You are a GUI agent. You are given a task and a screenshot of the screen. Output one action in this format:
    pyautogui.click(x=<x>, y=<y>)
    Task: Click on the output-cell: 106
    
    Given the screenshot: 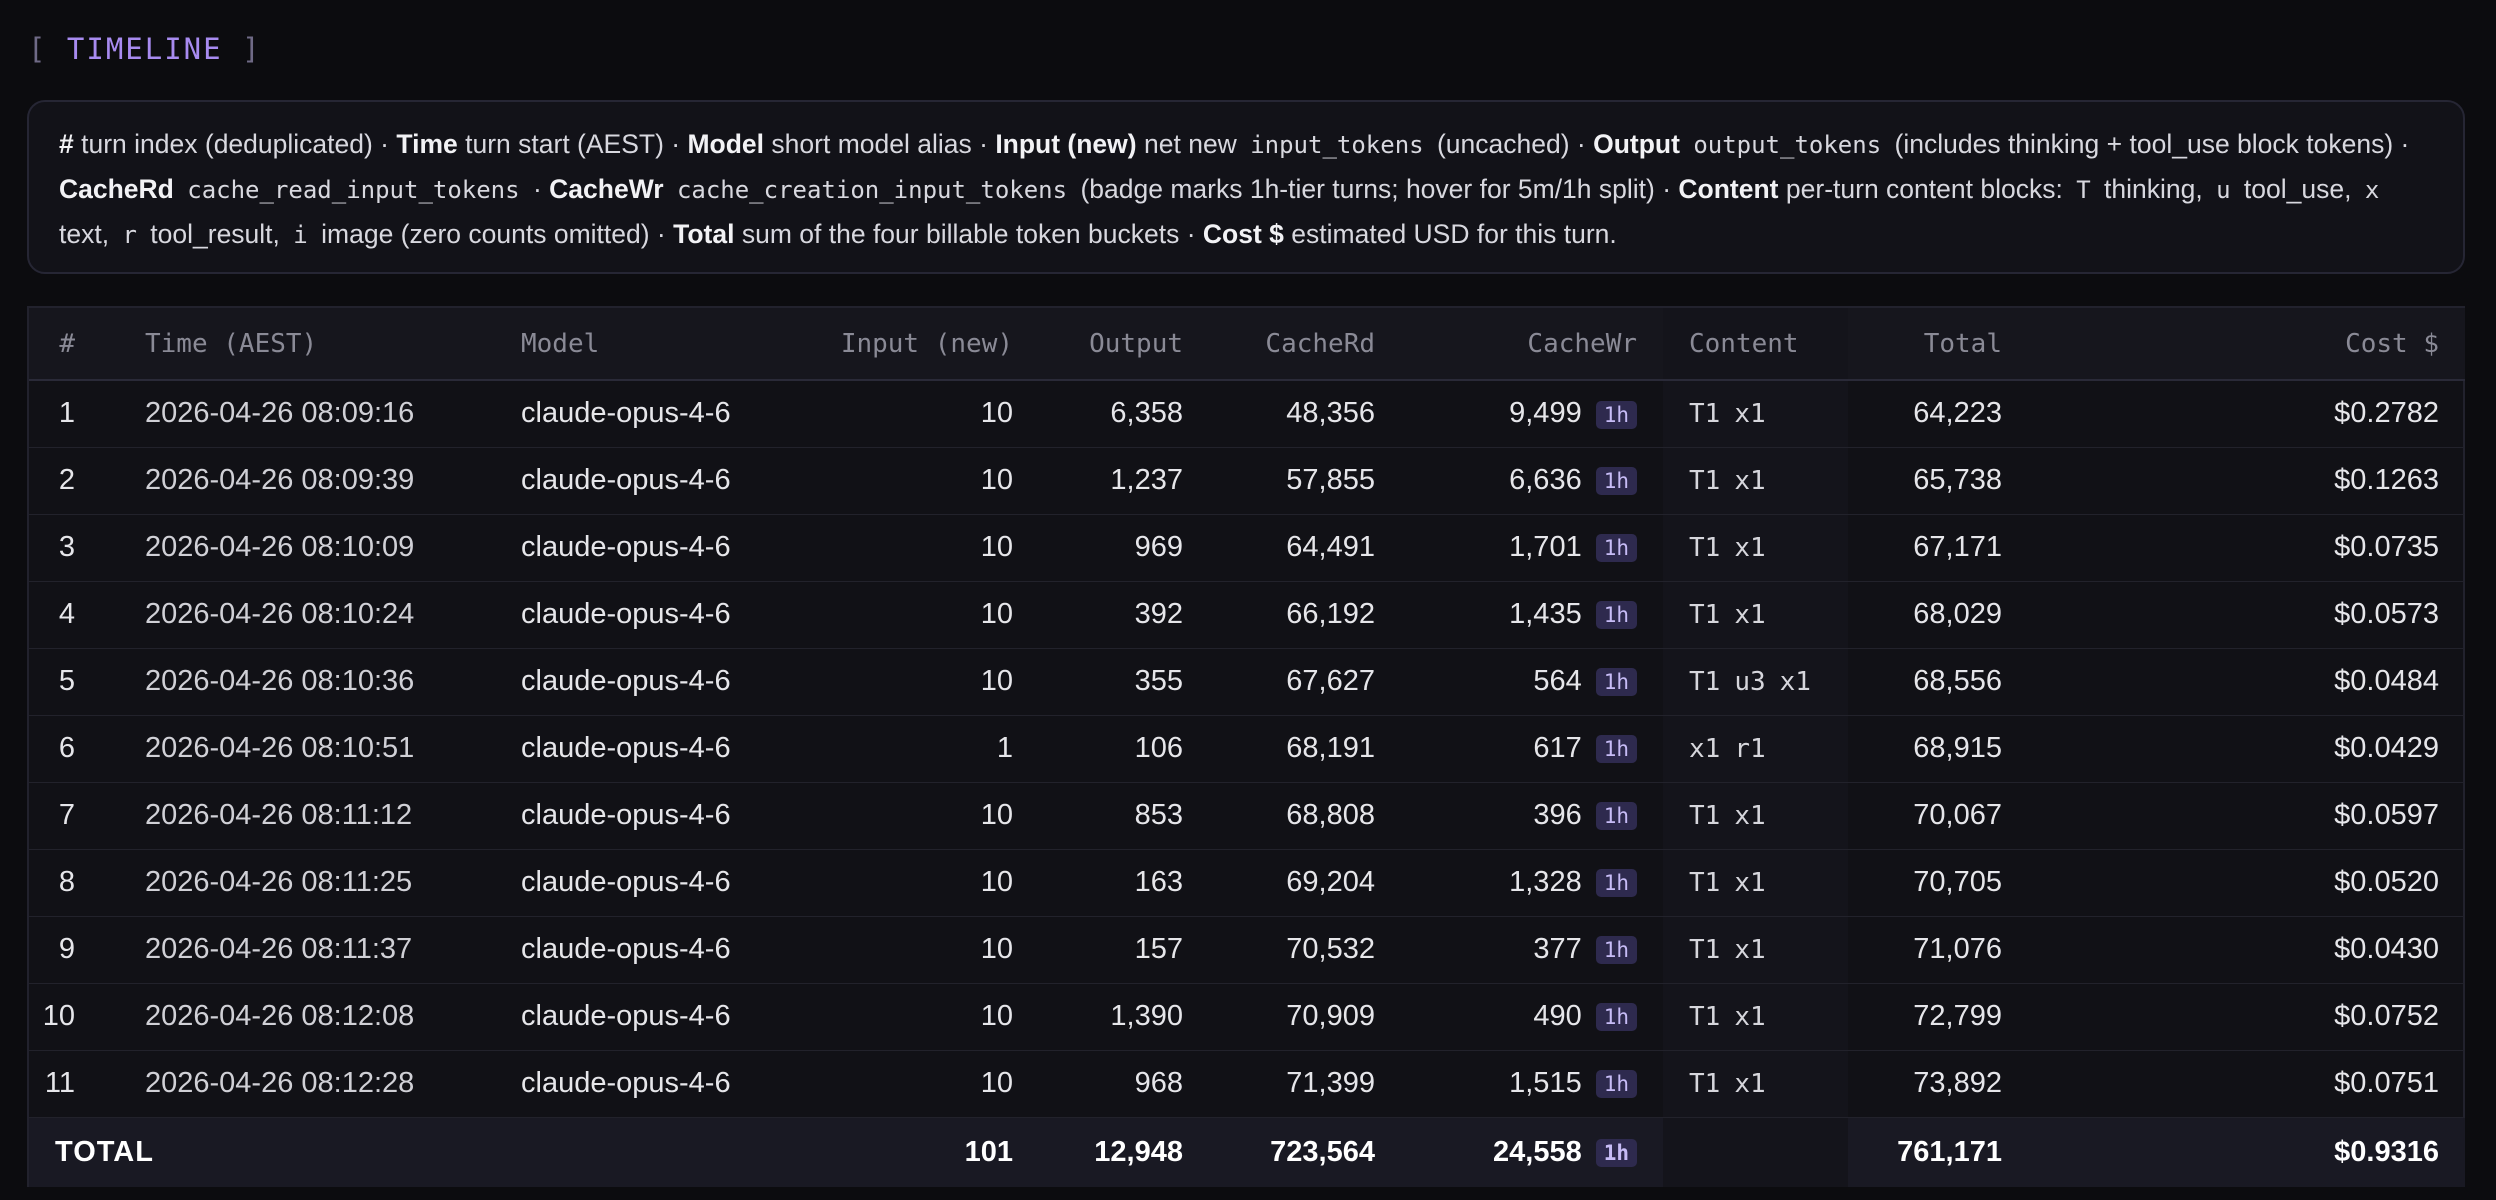 What is the action you would take?
    pyautogui.click(x=1124, y=749)
    